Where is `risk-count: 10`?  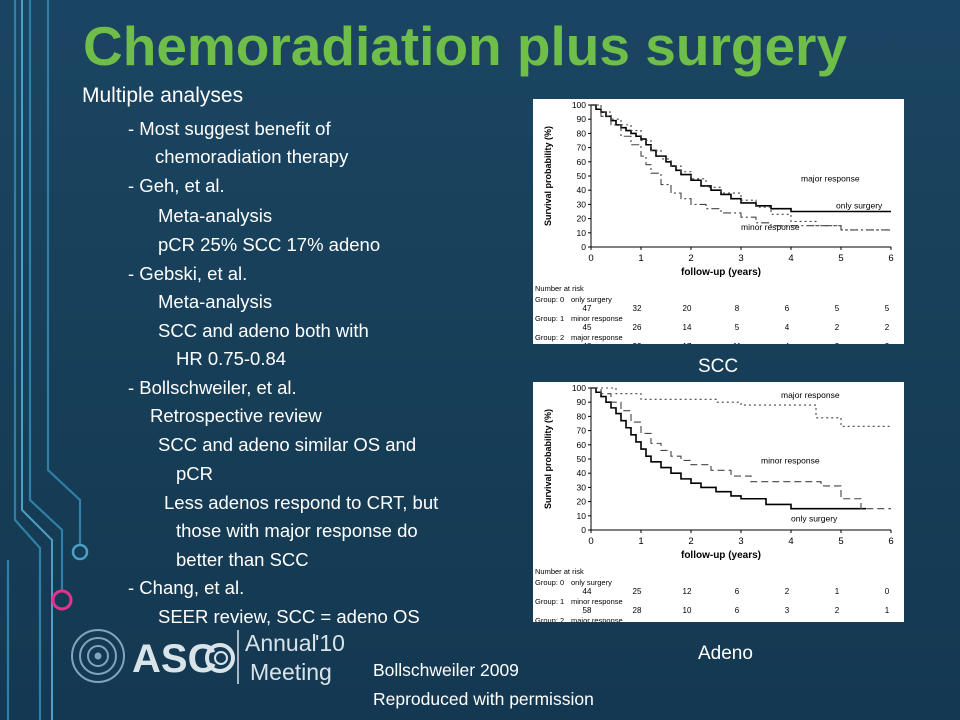 risk-count: 10 is located at coordinates (687, 610).